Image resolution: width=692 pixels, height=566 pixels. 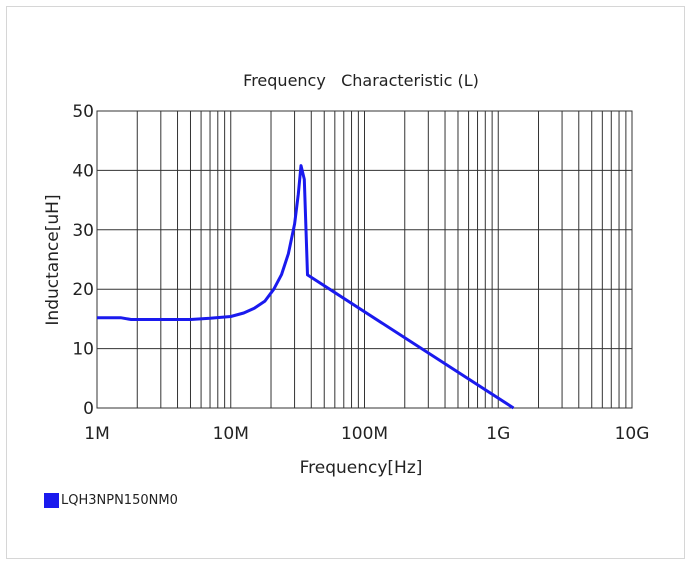 I want to click on legend: LQH3NPN150NM0, so click(x=111, y=500).